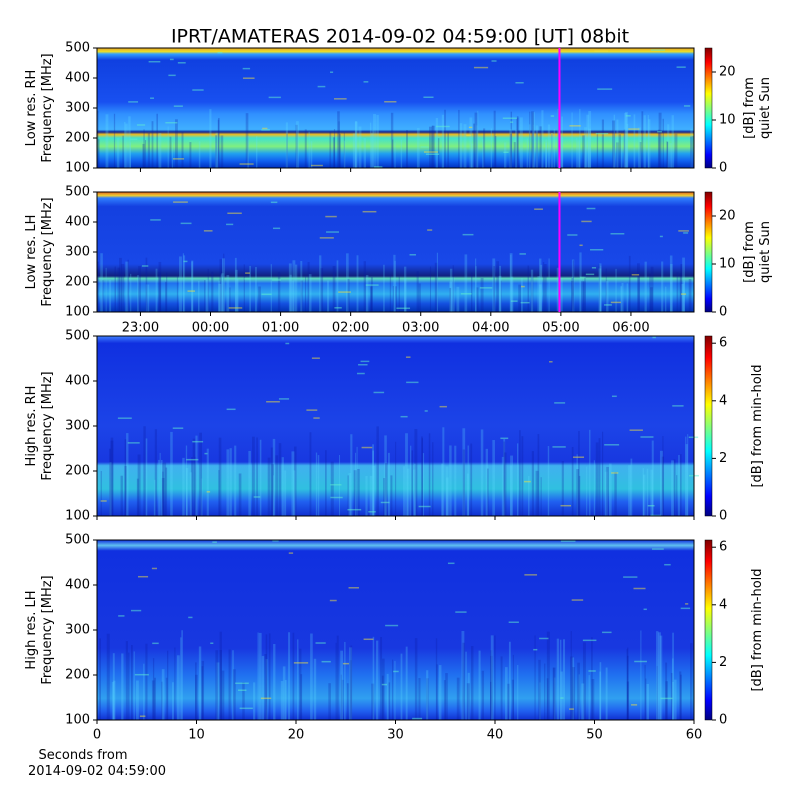 The width and height of the screenshot is (800, 800). Describe the element at coordinates (490, 328) in the screenshot. I see `x-tick-label: 04:00` at that location.